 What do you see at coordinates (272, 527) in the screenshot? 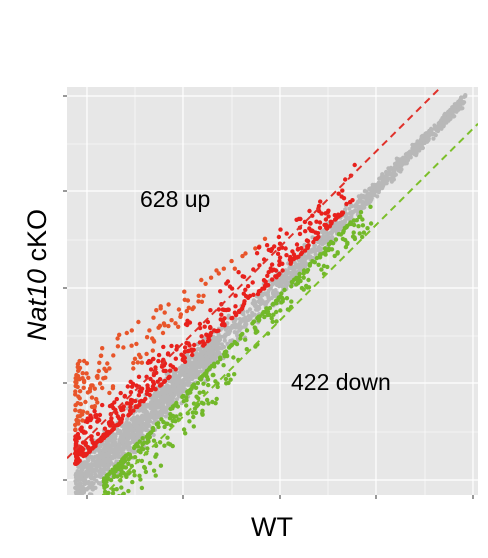
I see `x-axis-label: WT` at bounding box center [272, 527].